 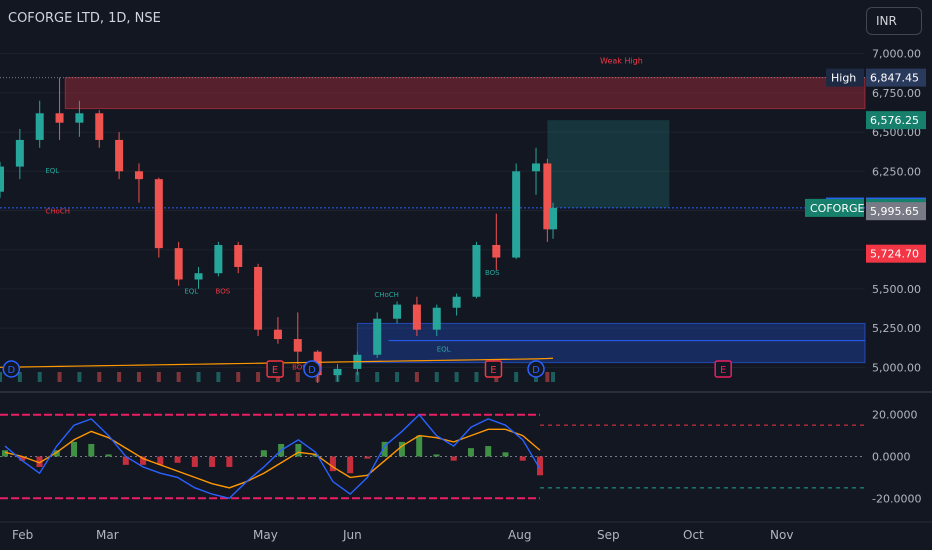 I want to click on time-label: Sep, so click(x=608, y=535).